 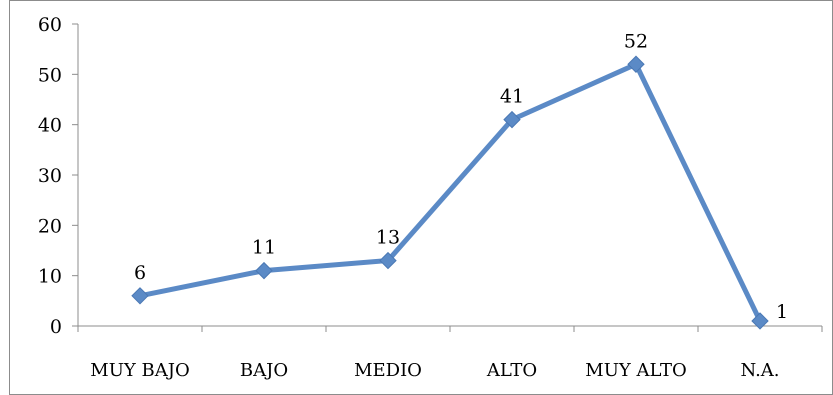 I want to click on y-tick-label: 60, so click(x=50, y=25).